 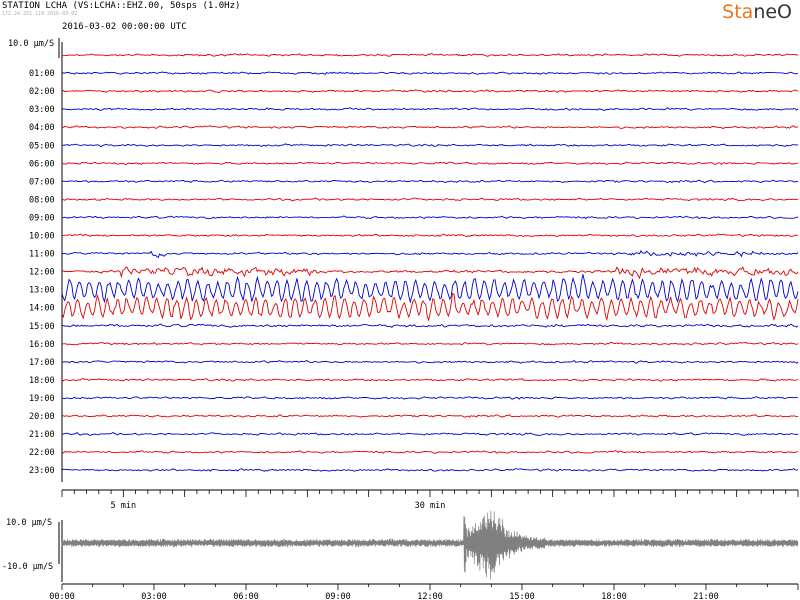 What do you see at coordinates (42, 255) in the screenshot?
I see `row-label: 11:00` at bounding box center [42, 255].